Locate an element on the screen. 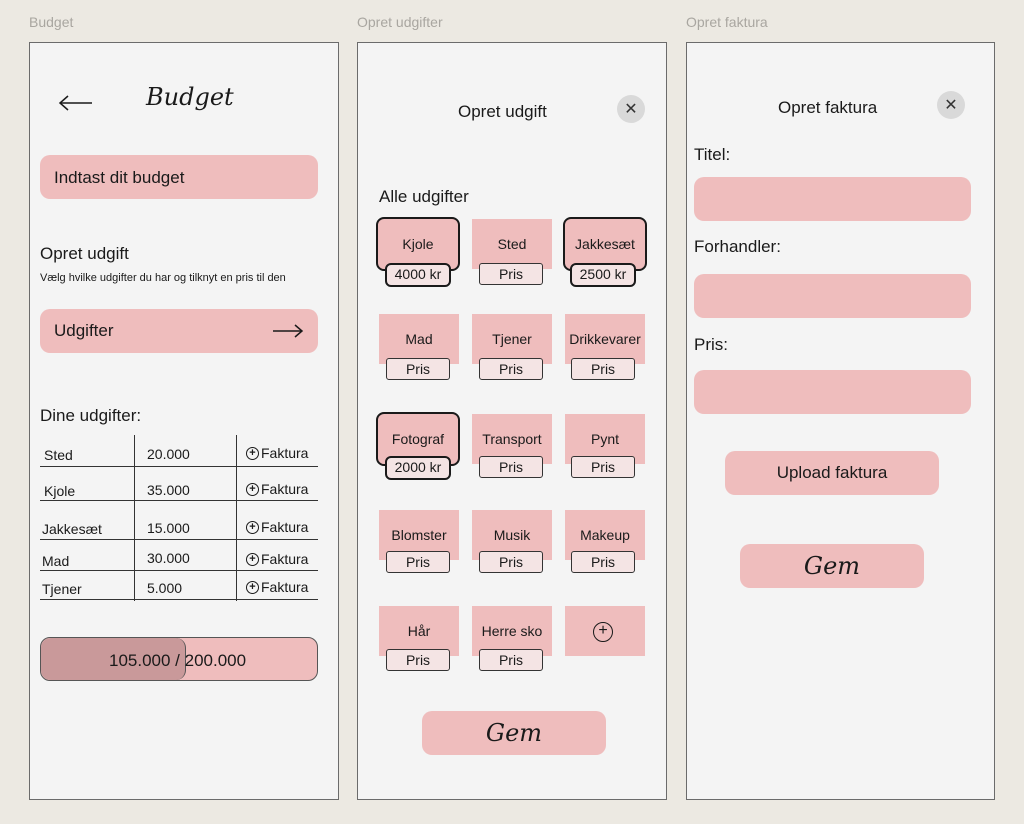 Image resolution: width=1024 pixels, height=824 pixels. expense-tile-jakkesaet: Jakkesæt is located at coordinates (605, 244).